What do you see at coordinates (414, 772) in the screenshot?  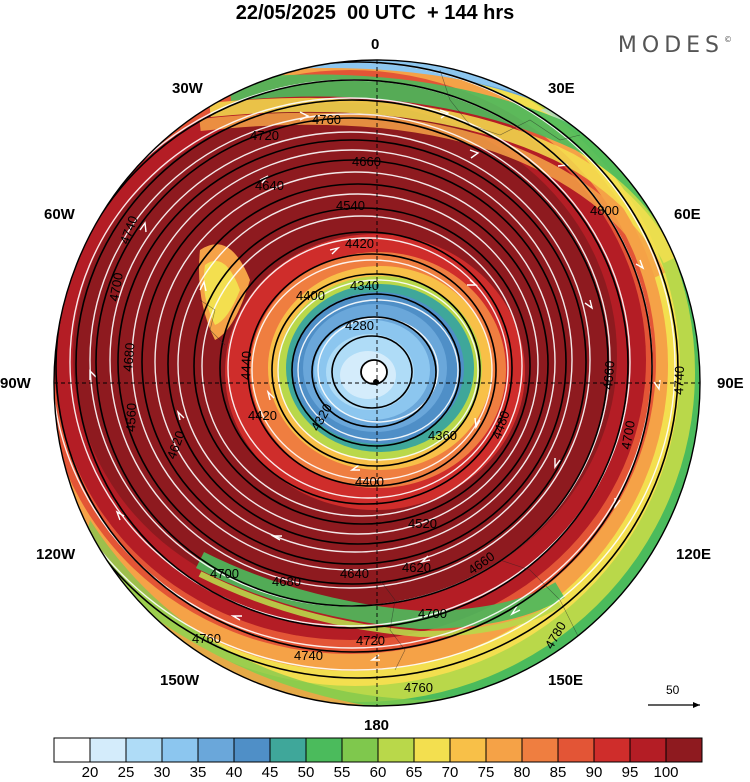 I see `colorbar-tick-label: 65` at bounding box center [414, 772].